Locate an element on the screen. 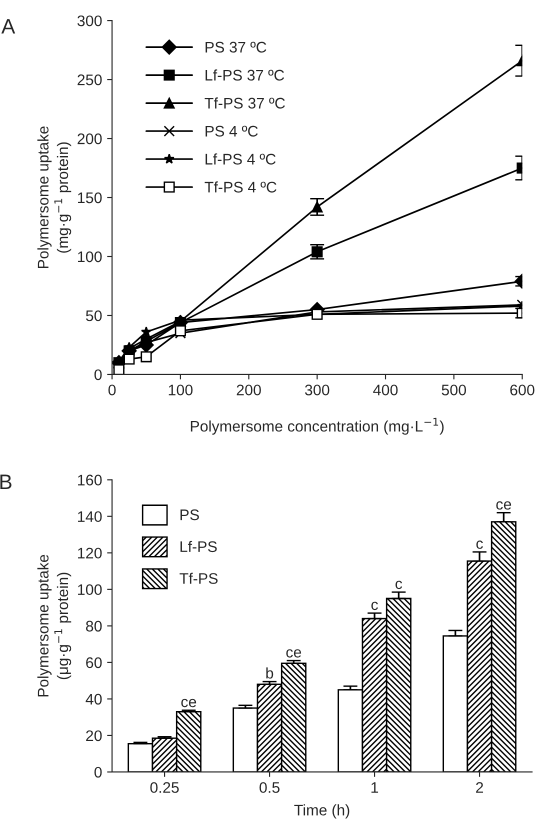 The width and height of the screenshot is (544, 823). y-tick-label: 150 is located at coordinates (90, 198).